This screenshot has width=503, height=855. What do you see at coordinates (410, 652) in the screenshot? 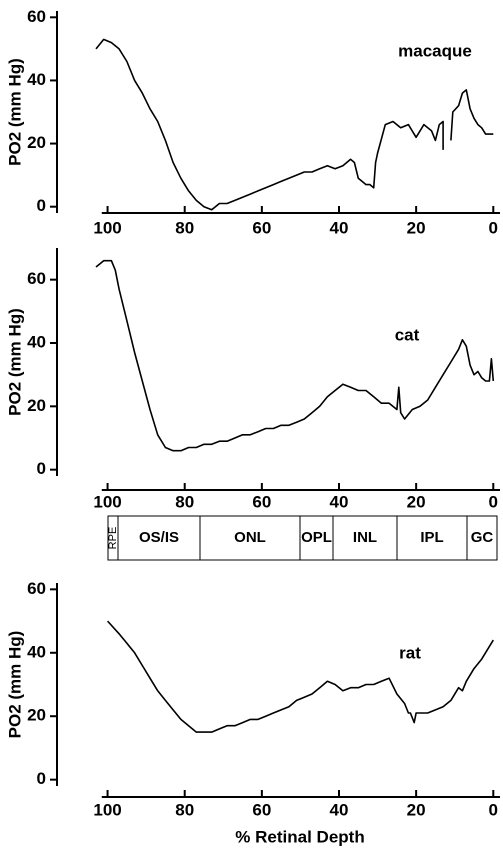
I see `chart-title: rat` at bounding box center [410, 652].